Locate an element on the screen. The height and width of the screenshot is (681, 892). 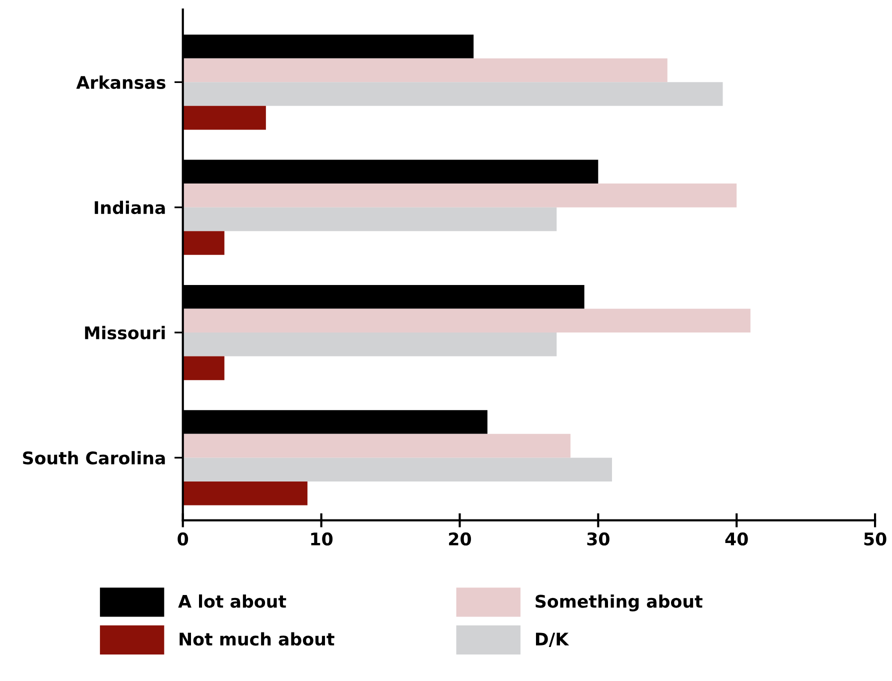
y-tick-label: South Carolina is located at coordinates (94, 458).